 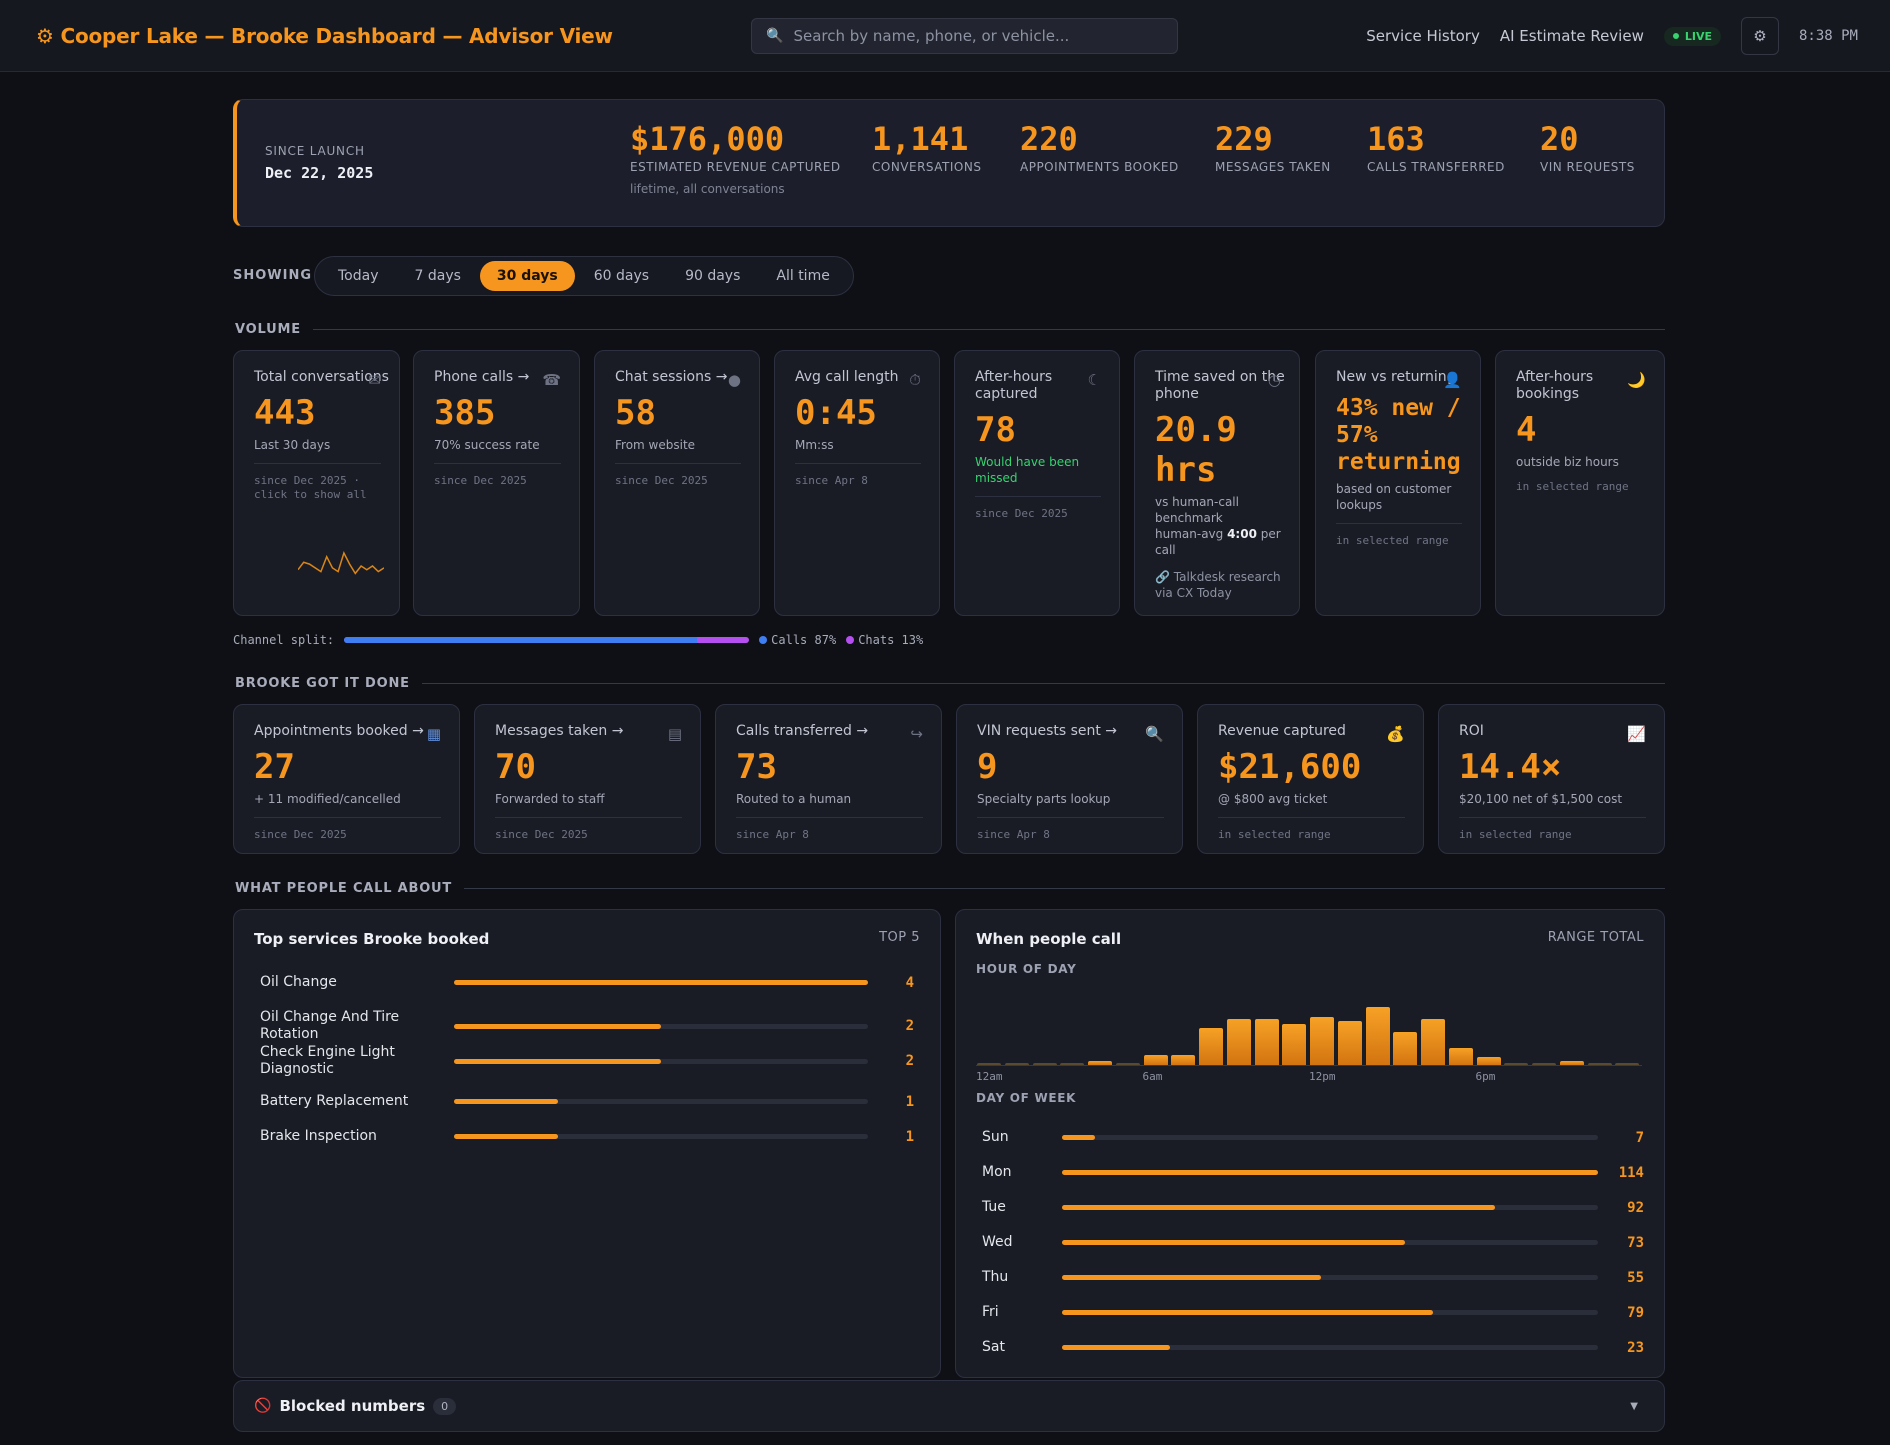 I want to click on chats-dot-icon, so click(x=850, y=640).